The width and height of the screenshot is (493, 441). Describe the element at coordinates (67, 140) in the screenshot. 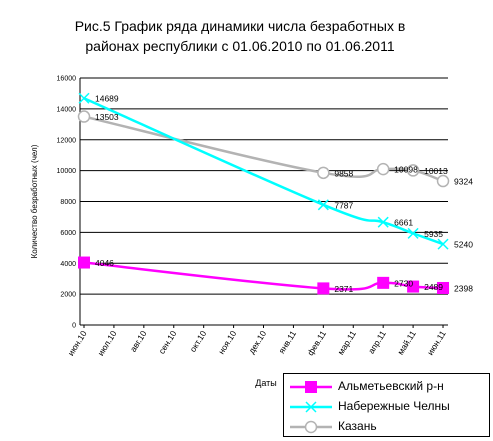

I see `y-tick-label: 12000` at that location.